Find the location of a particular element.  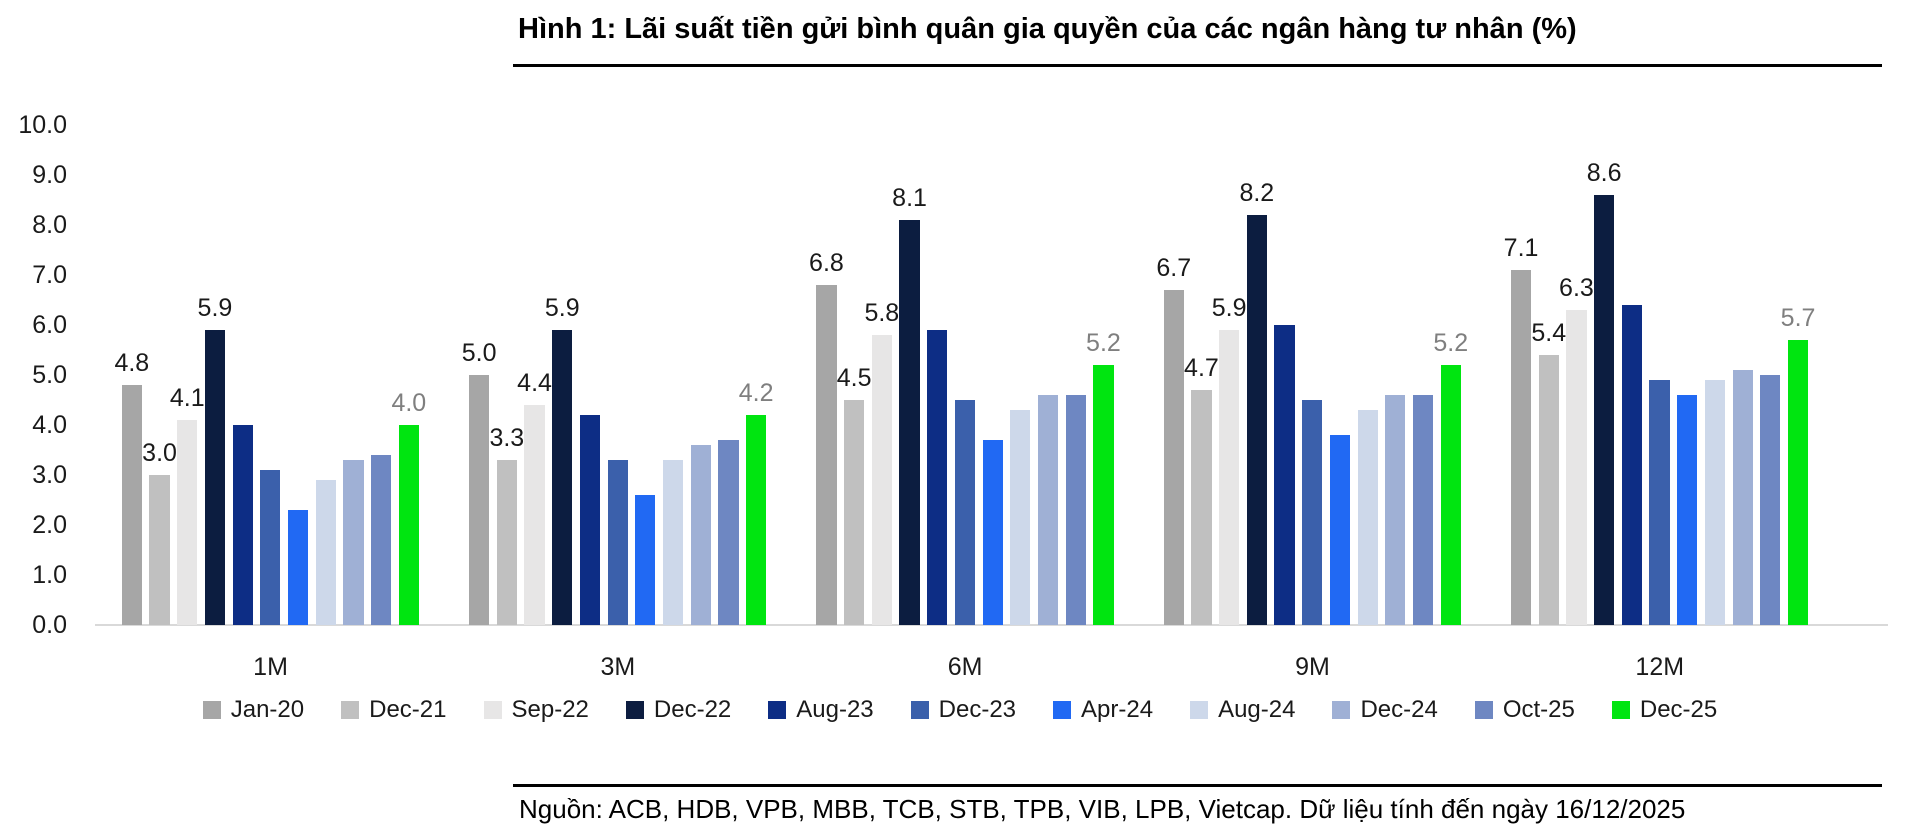

y-axis-tick-label: 3.0 is located at coordinates (49, 475).